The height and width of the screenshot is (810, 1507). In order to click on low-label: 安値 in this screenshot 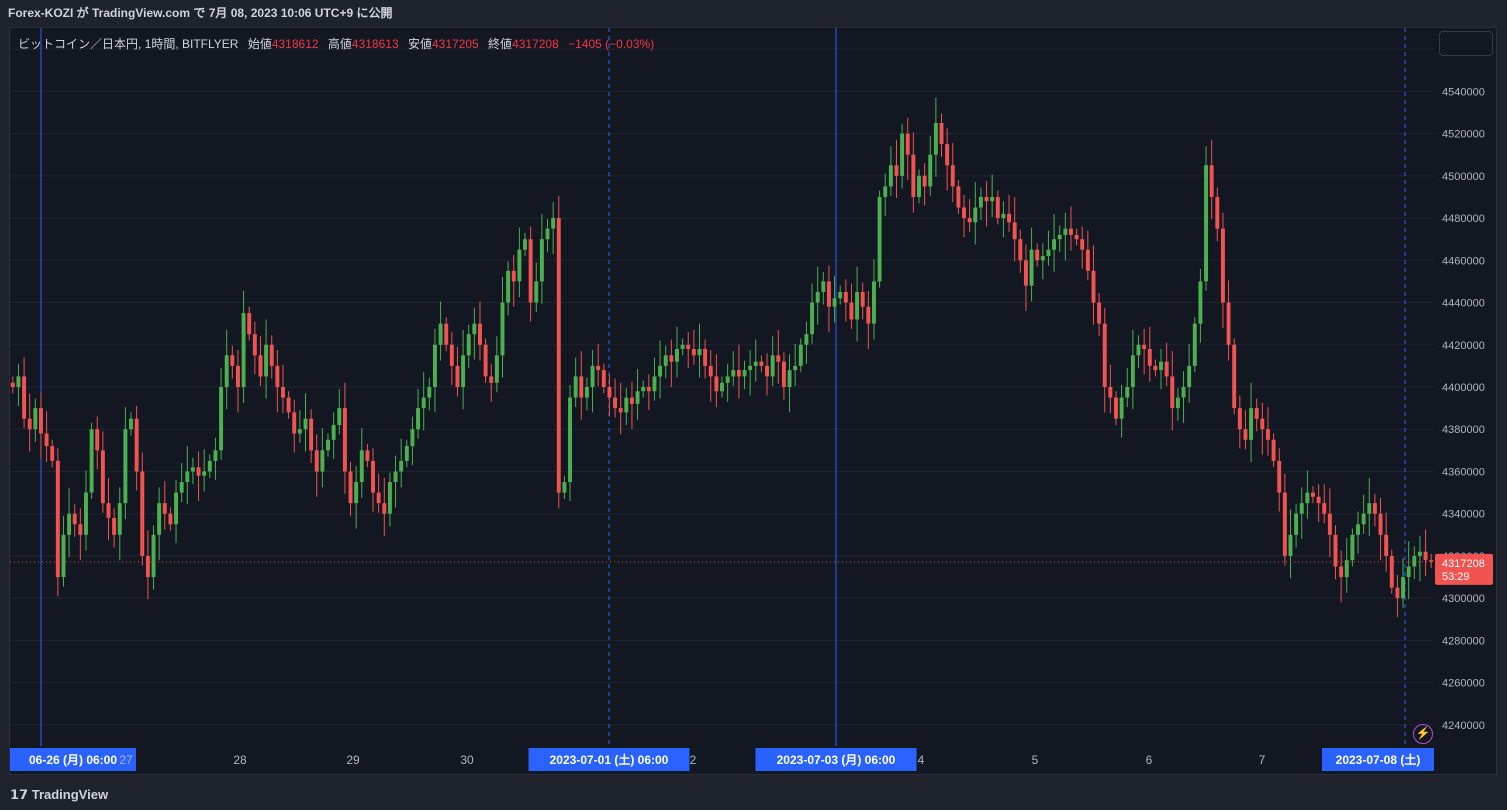, I will do `click(419, 44)`.